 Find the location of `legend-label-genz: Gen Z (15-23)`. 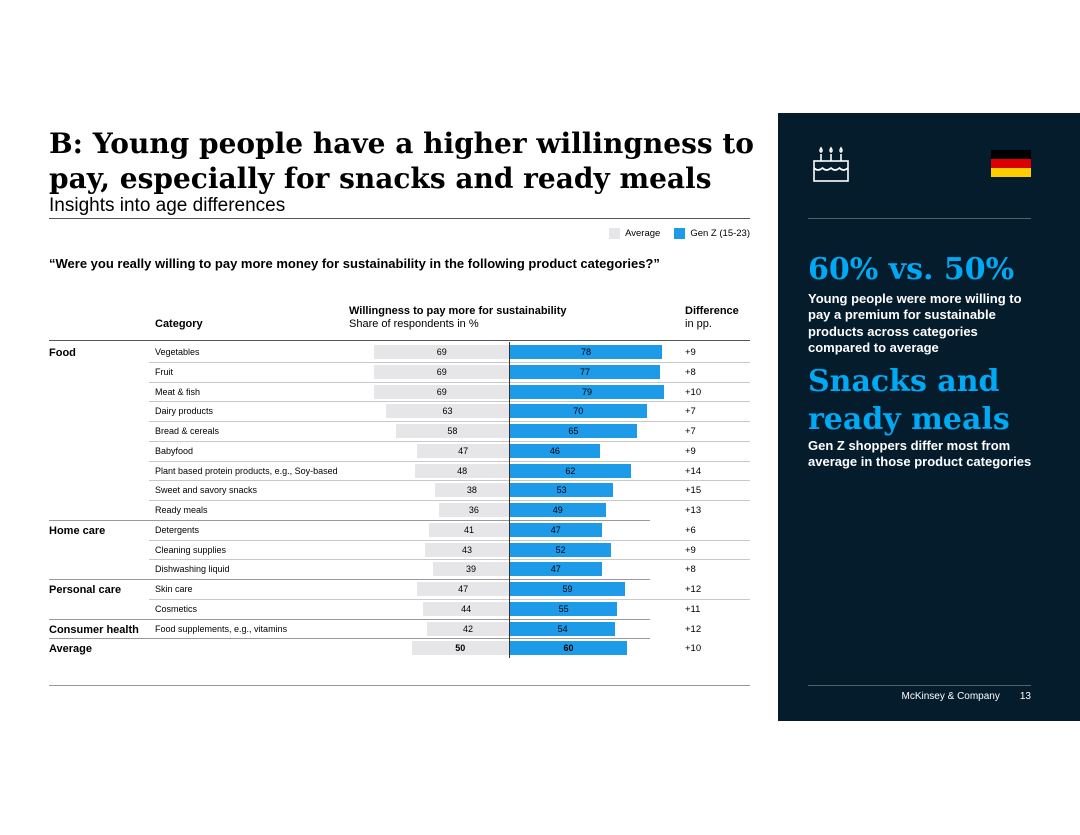

legend-label-genz: Gen Z (15-23) is located at coordinates (720, 233).